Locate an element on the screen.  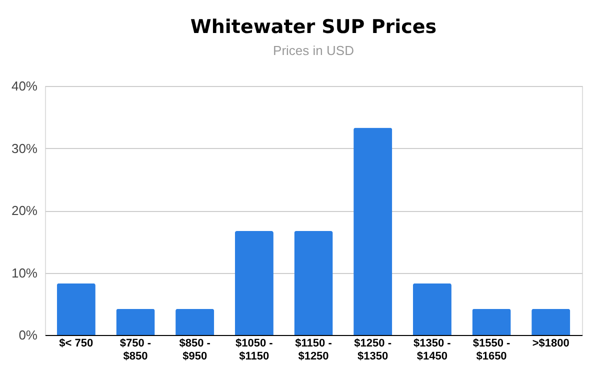
x-tick-label: $1350 - $1450 is located at coordinates (433, 350).